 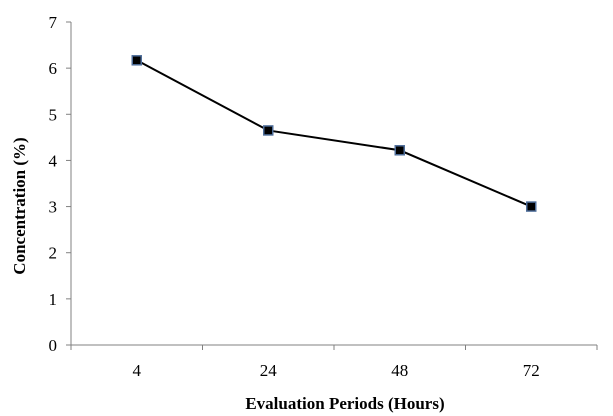 I want to click on y-tick-label: 1, so click(x=53, y=299).